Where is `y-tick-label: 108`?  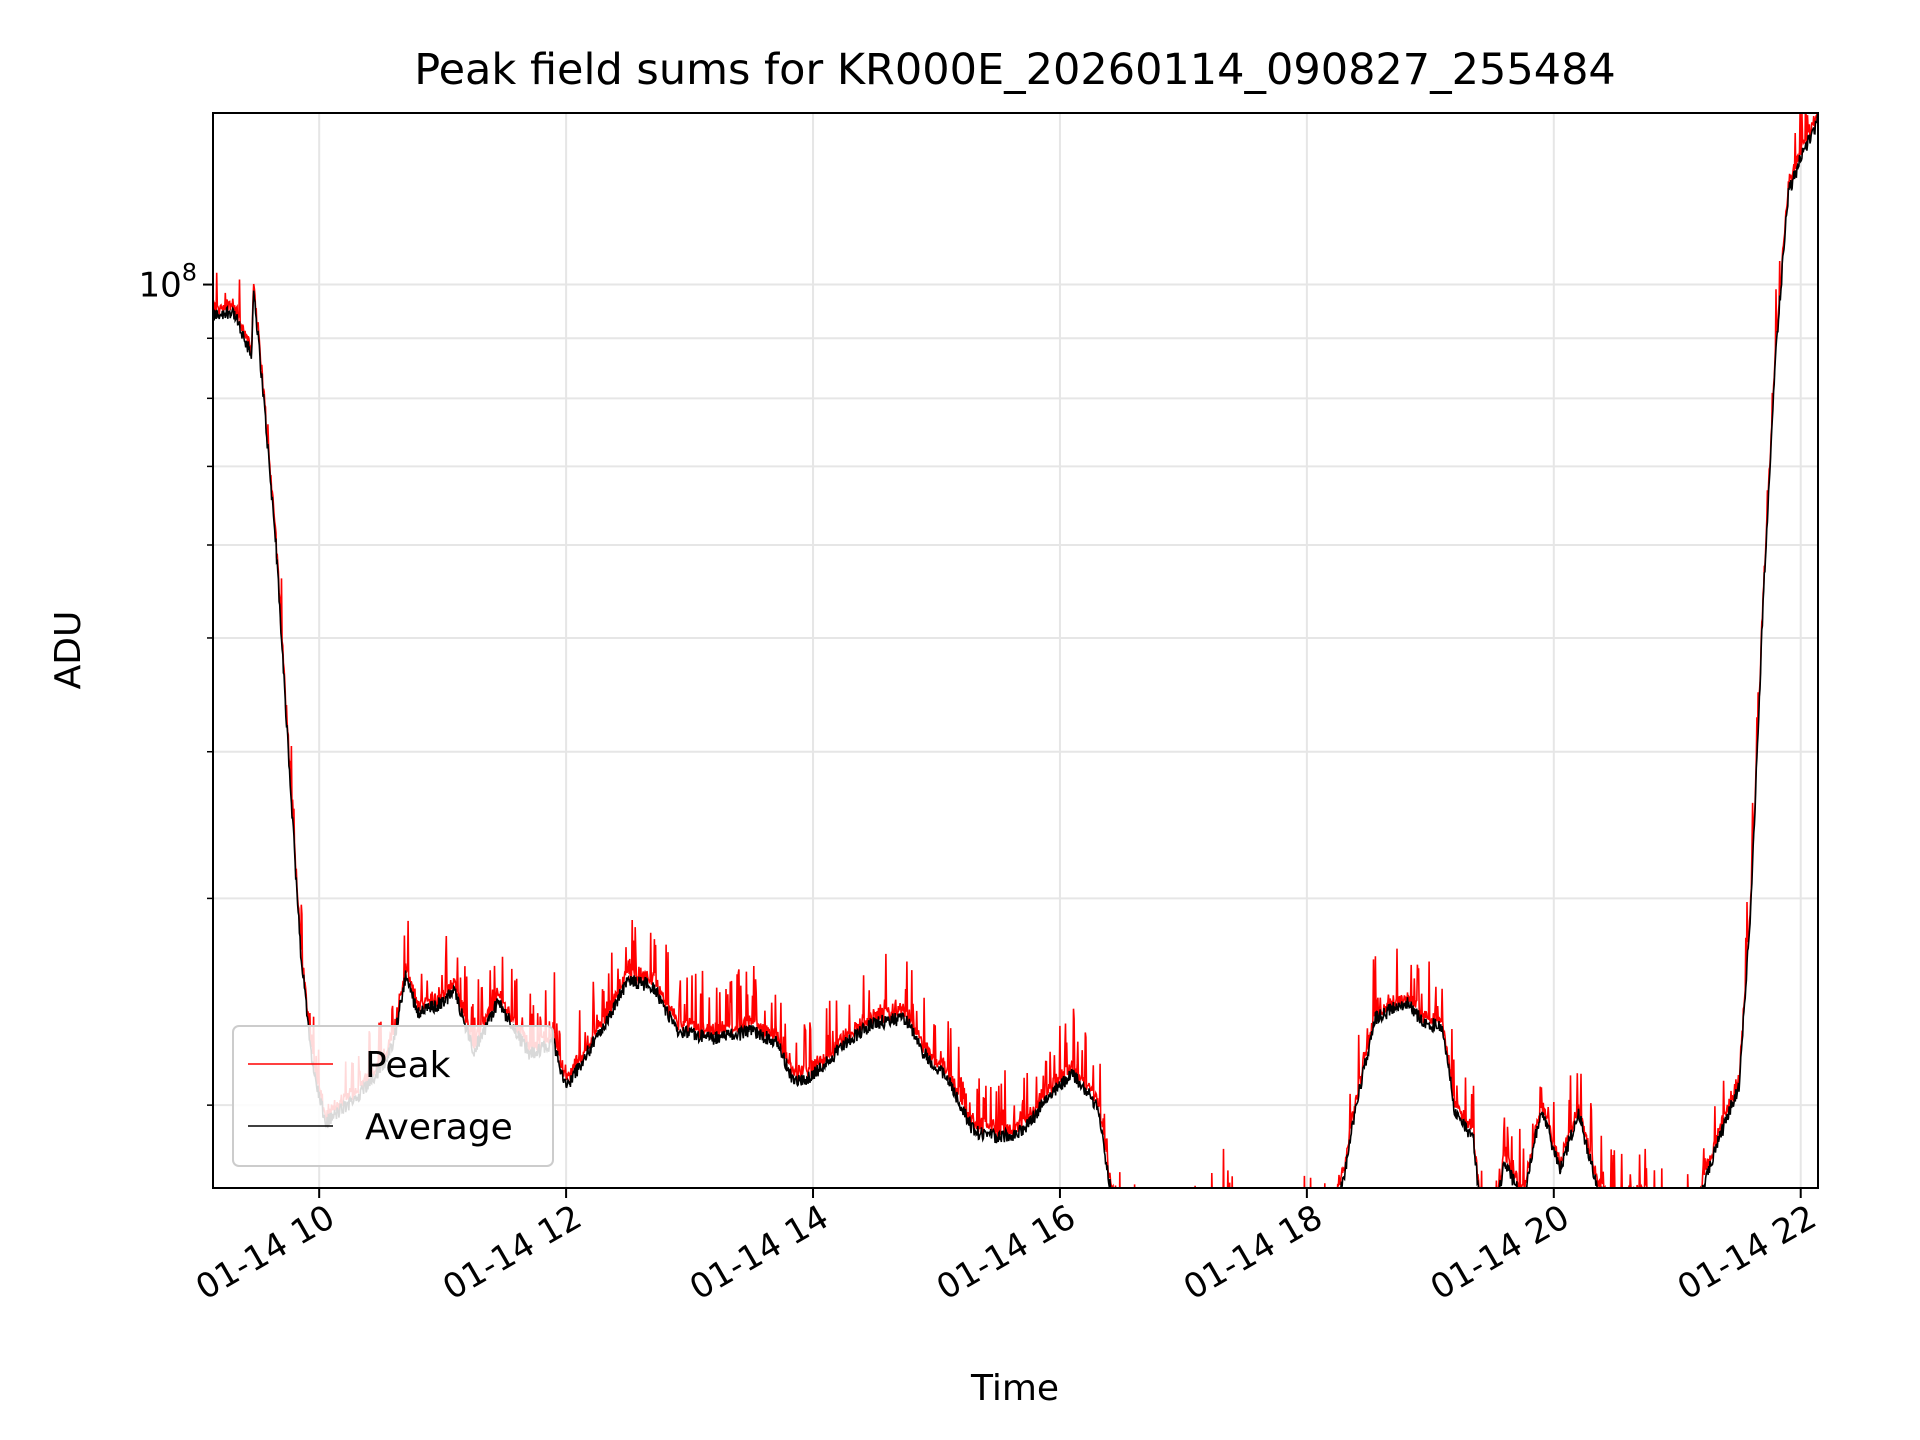
y-tick-label: 108 is located at coordinates (167, 282).